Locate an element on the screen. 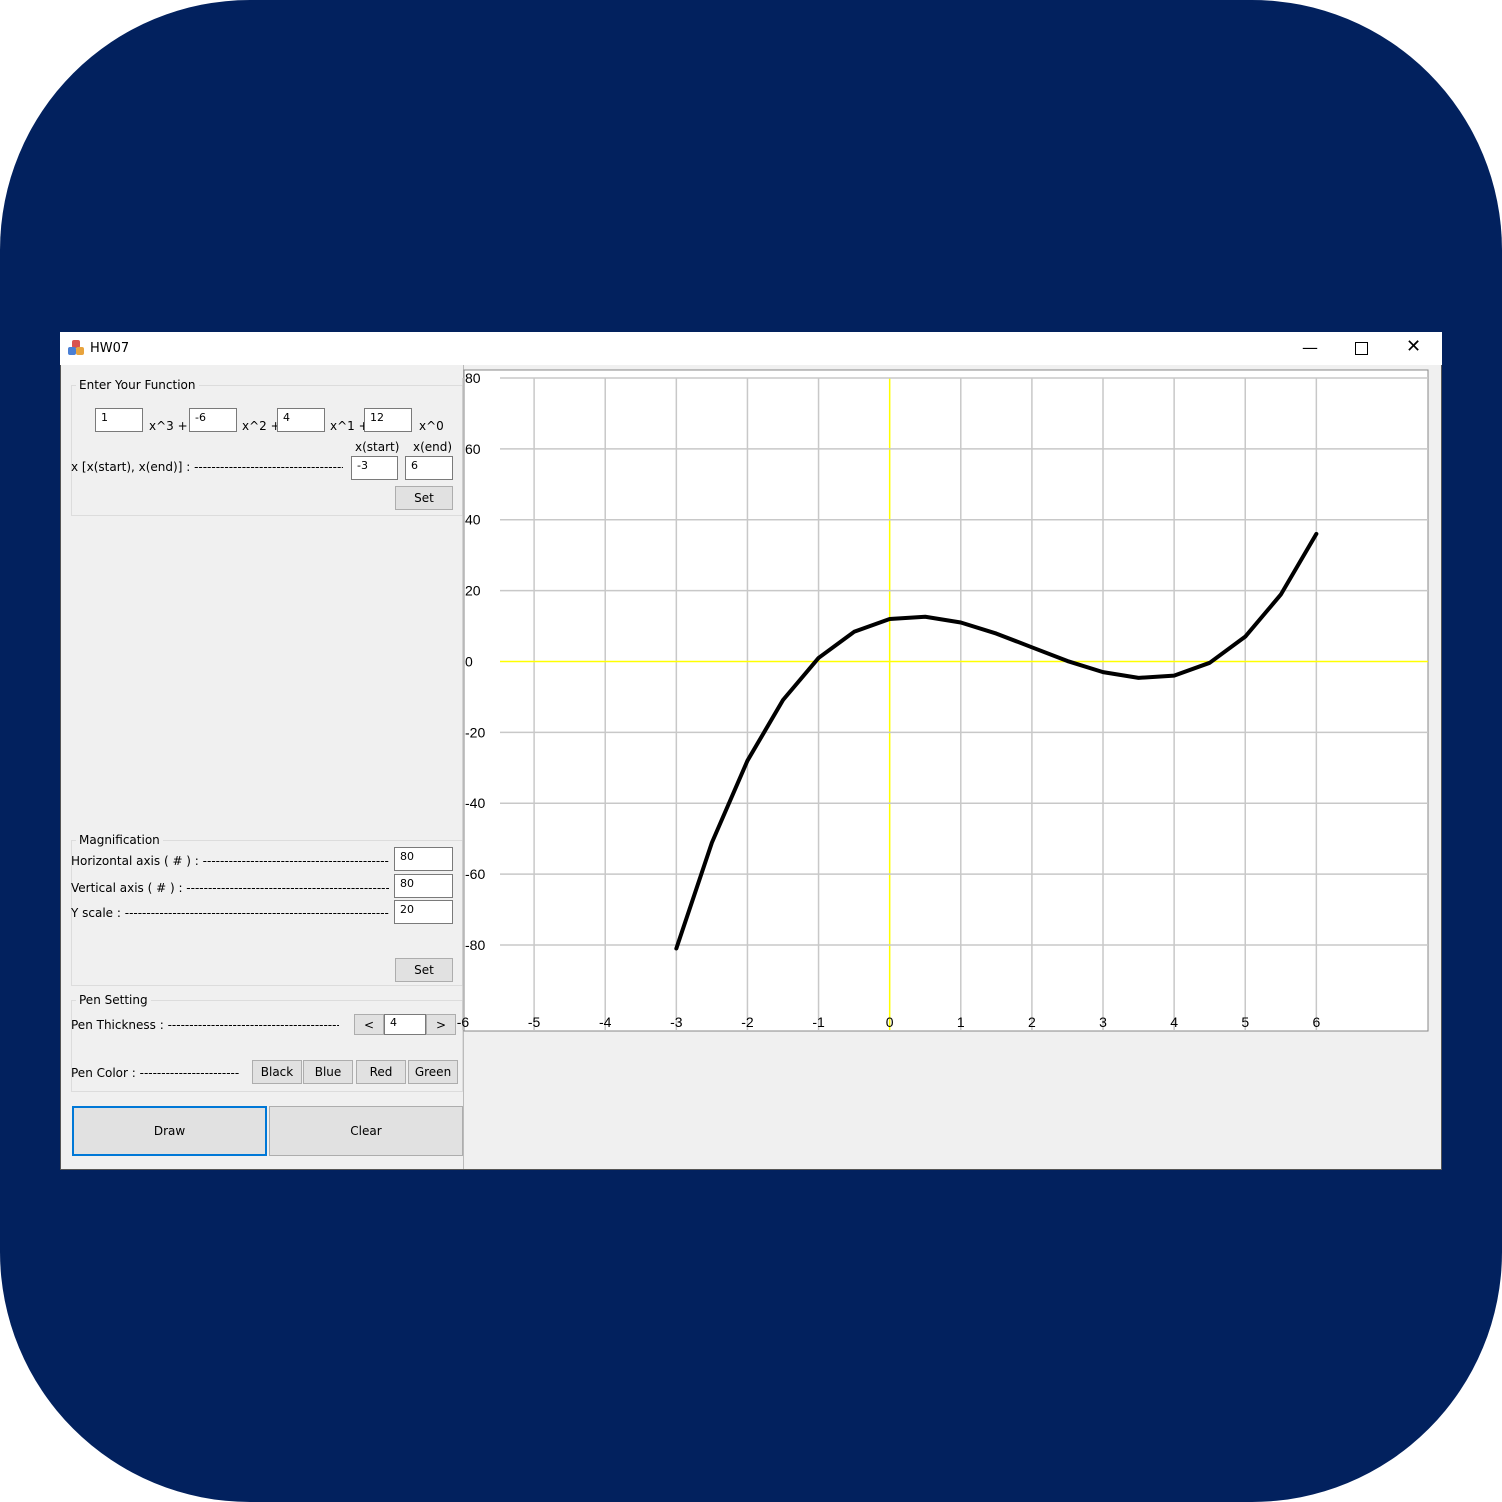  maximize-button is located at coordinates (1361, 348).